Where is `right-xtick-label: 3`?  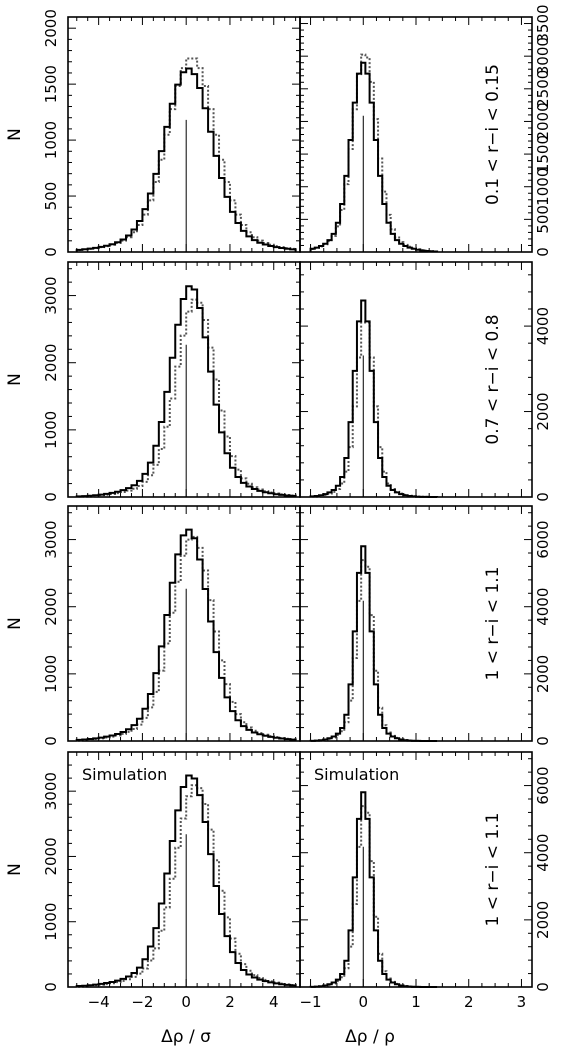
right-xtick-label: 3 is located at coordinates (522, 1002).